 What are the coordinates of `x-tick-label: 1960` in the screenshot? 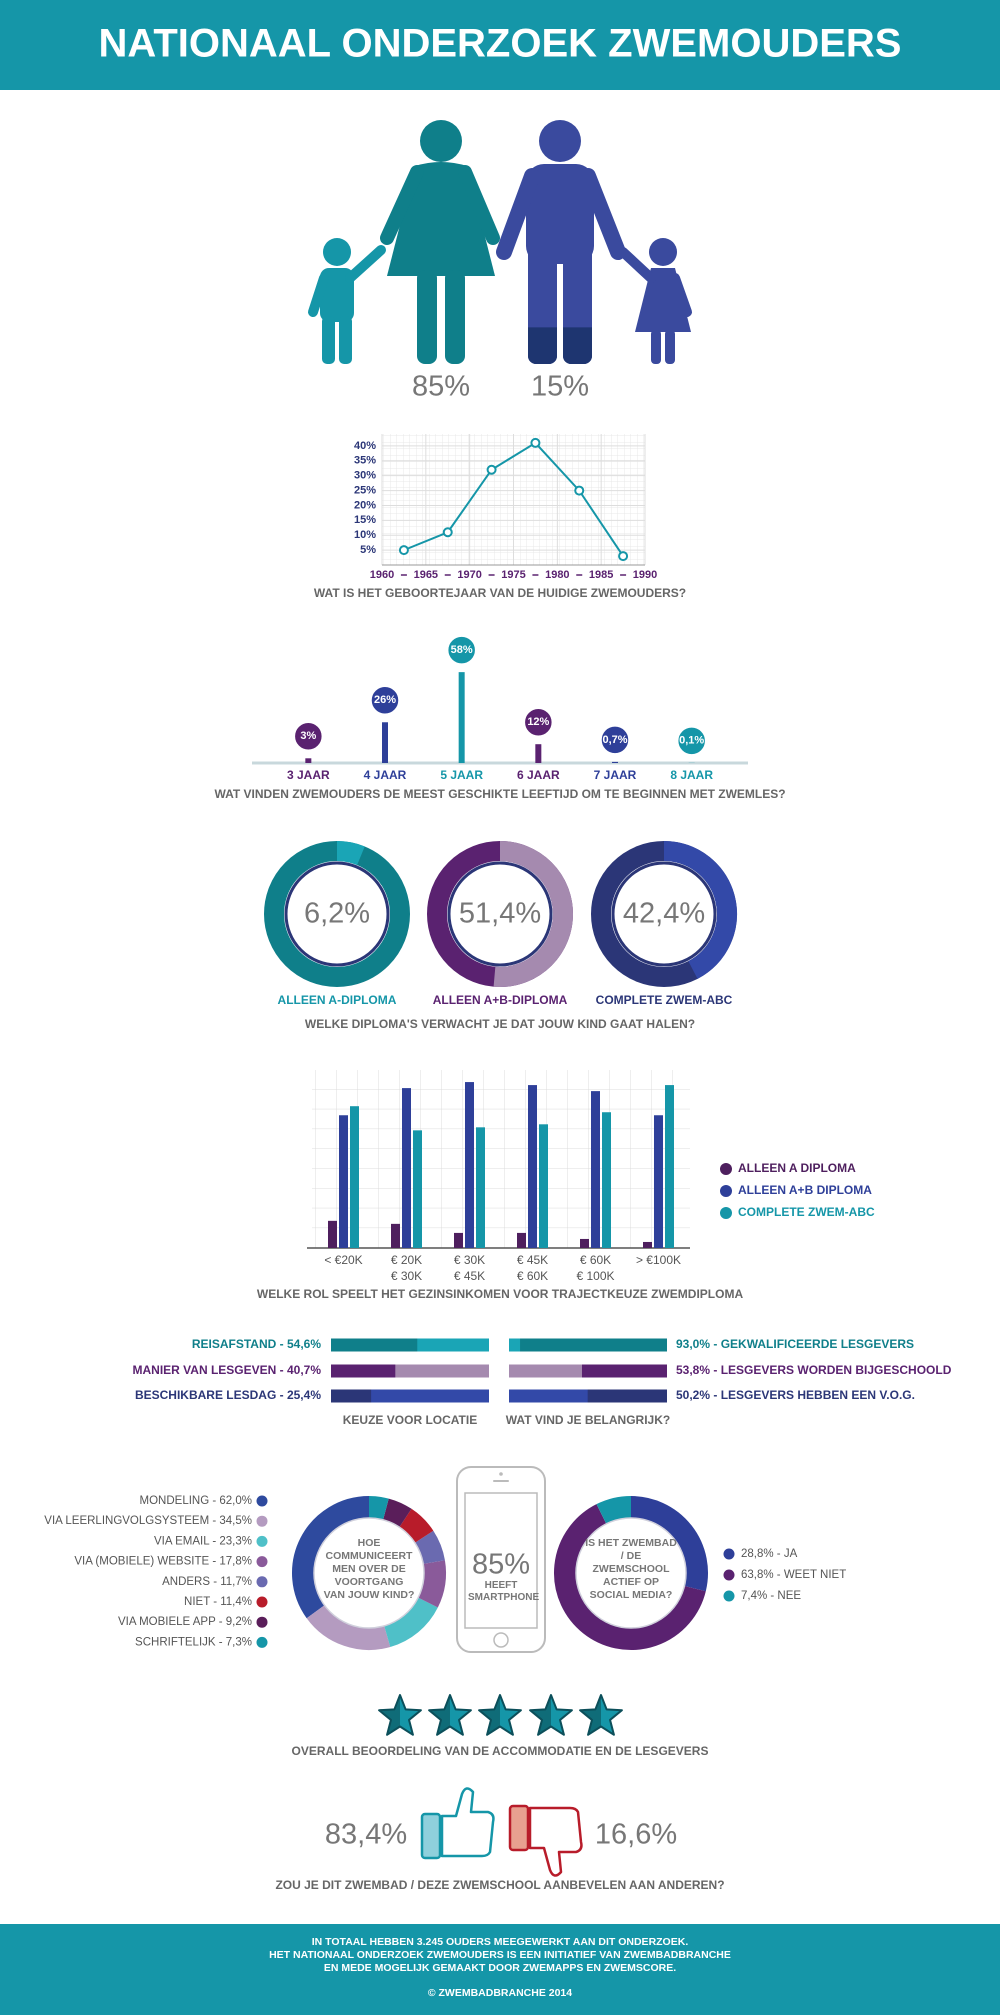 It's located at (382, 575).